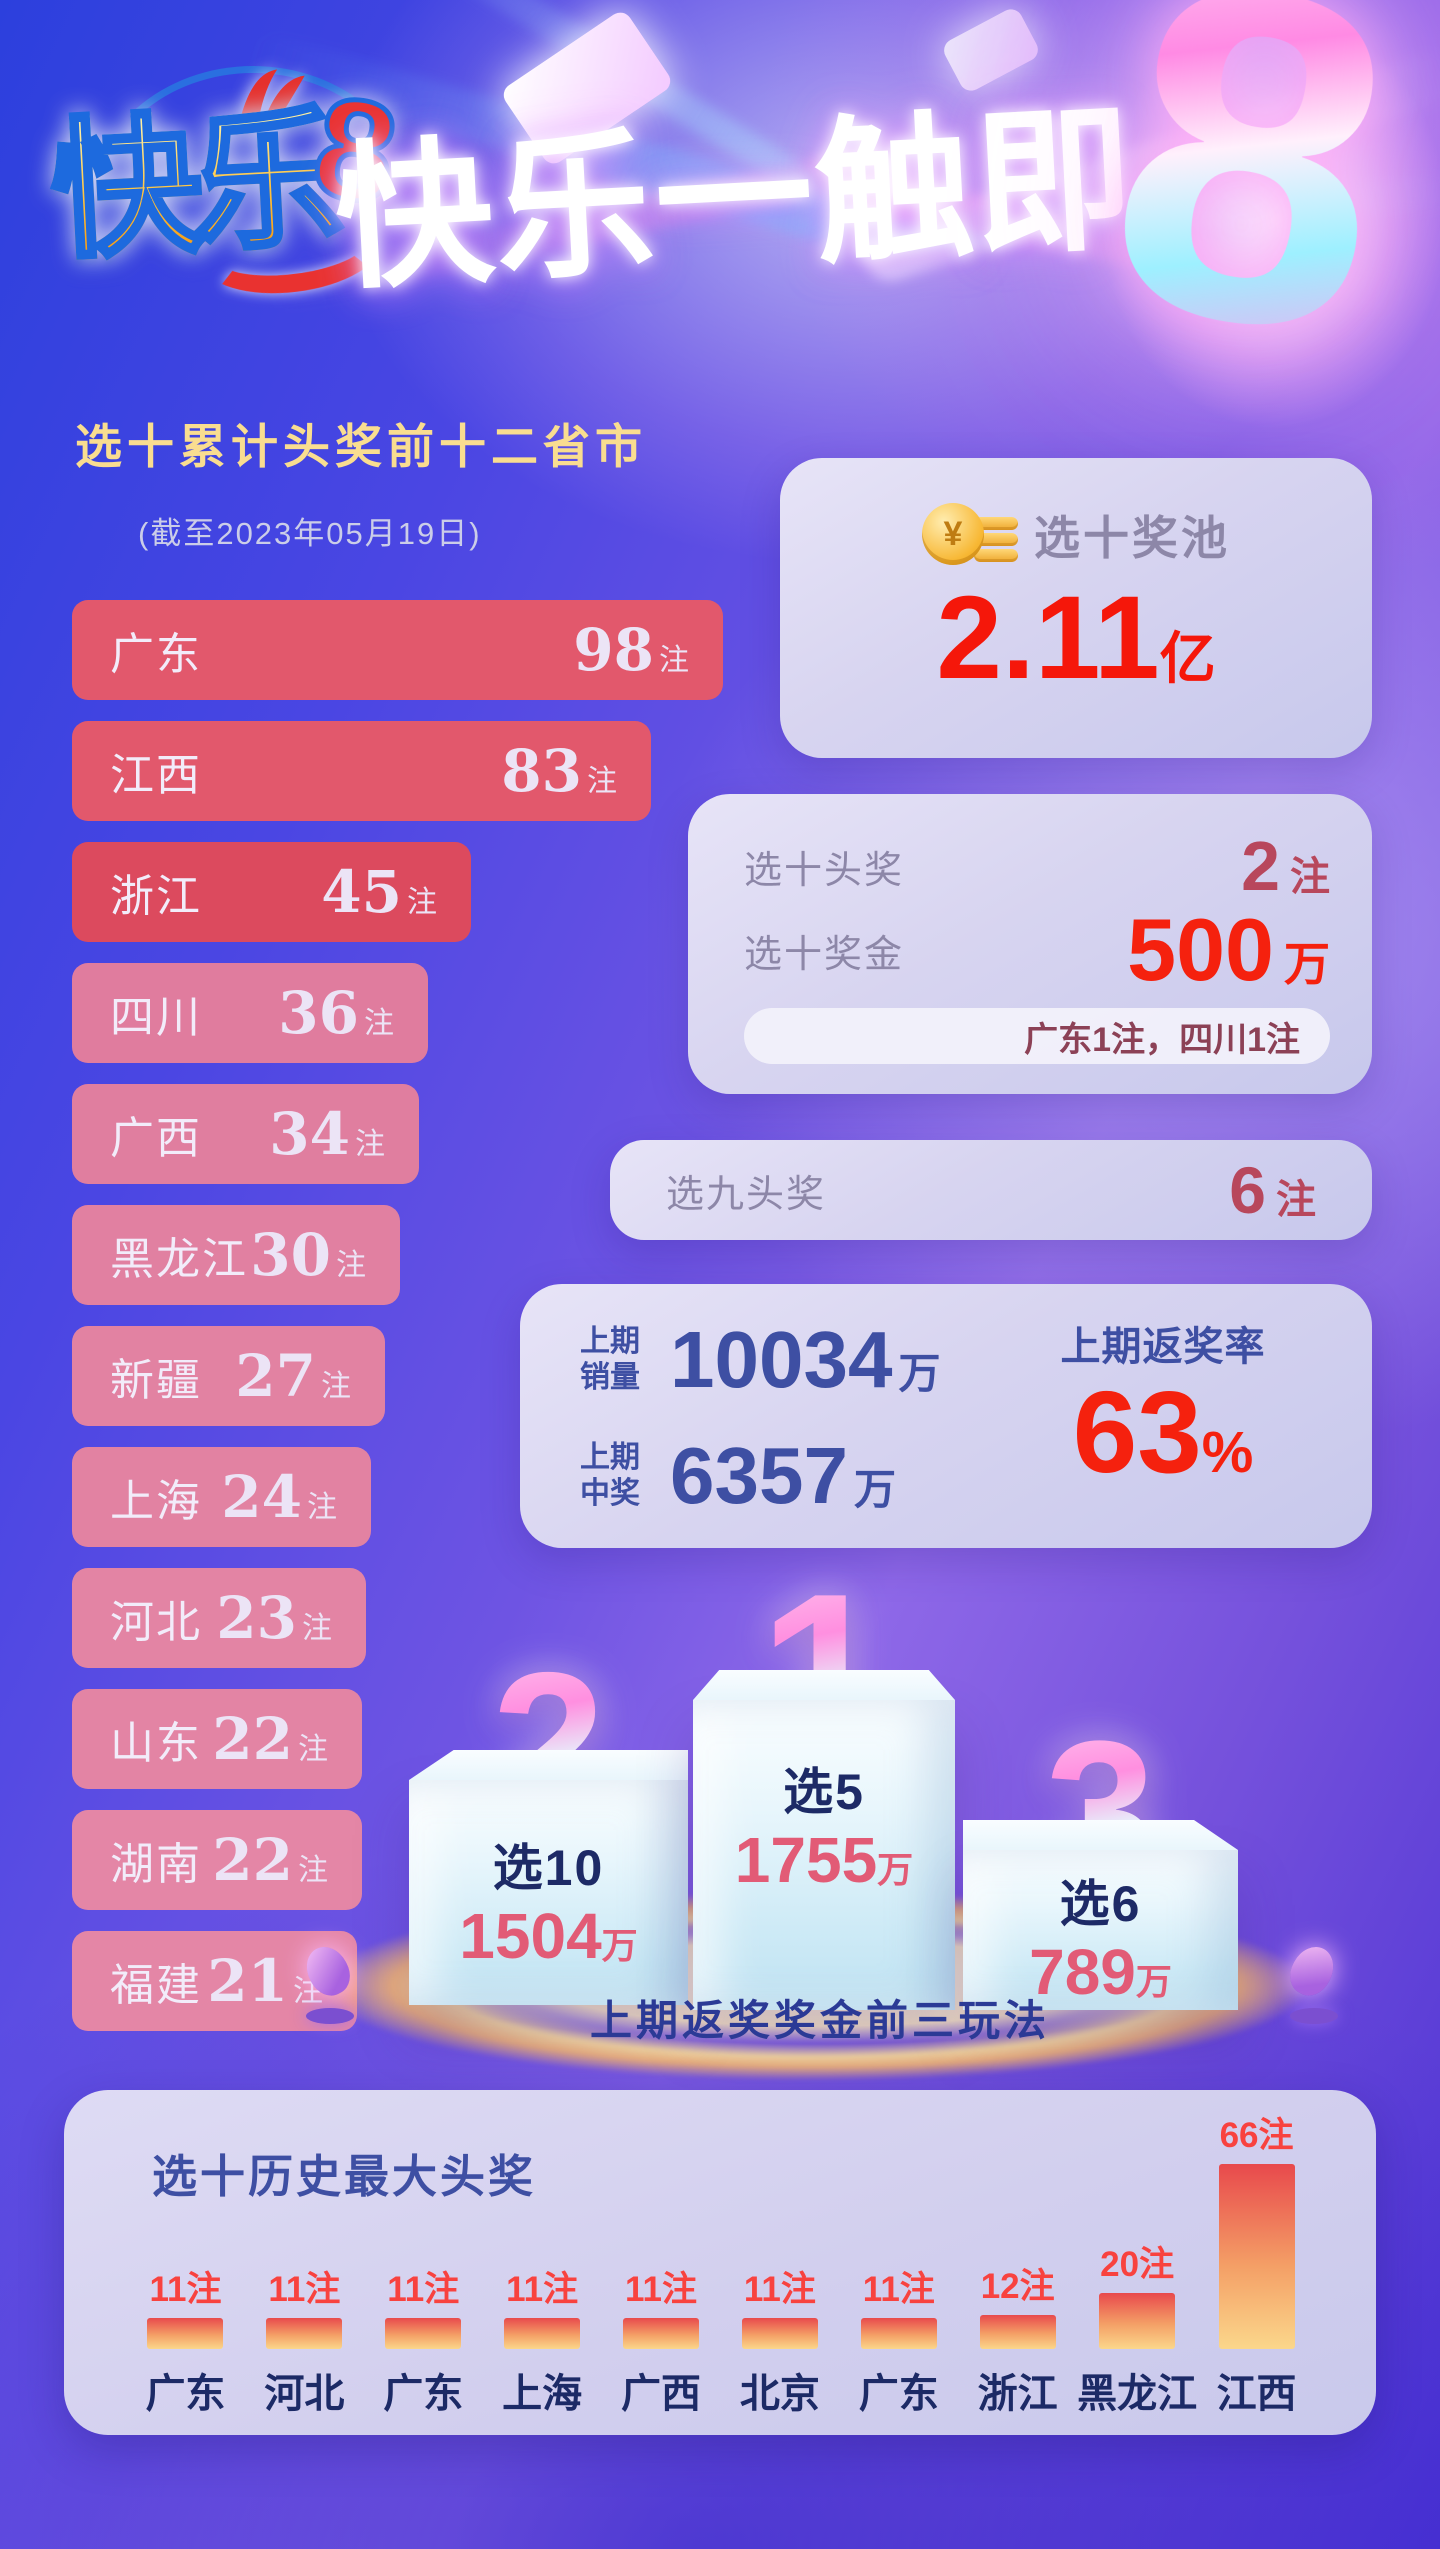 The width and height of the screenshot is (1440, 2549). I want to click on pool-value: 2.11亿, so click(1076, 638).